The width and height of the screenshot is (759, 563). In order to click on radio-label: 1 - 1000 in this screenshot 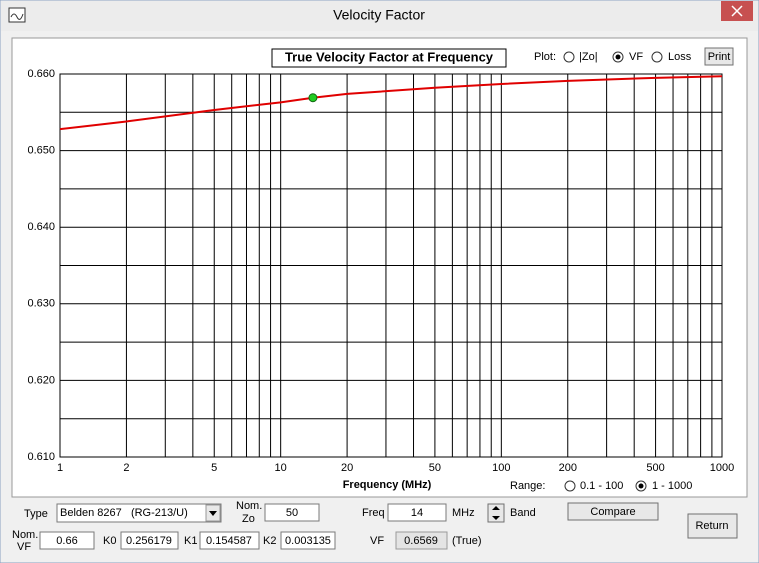, I will do `click(672, 486)`.